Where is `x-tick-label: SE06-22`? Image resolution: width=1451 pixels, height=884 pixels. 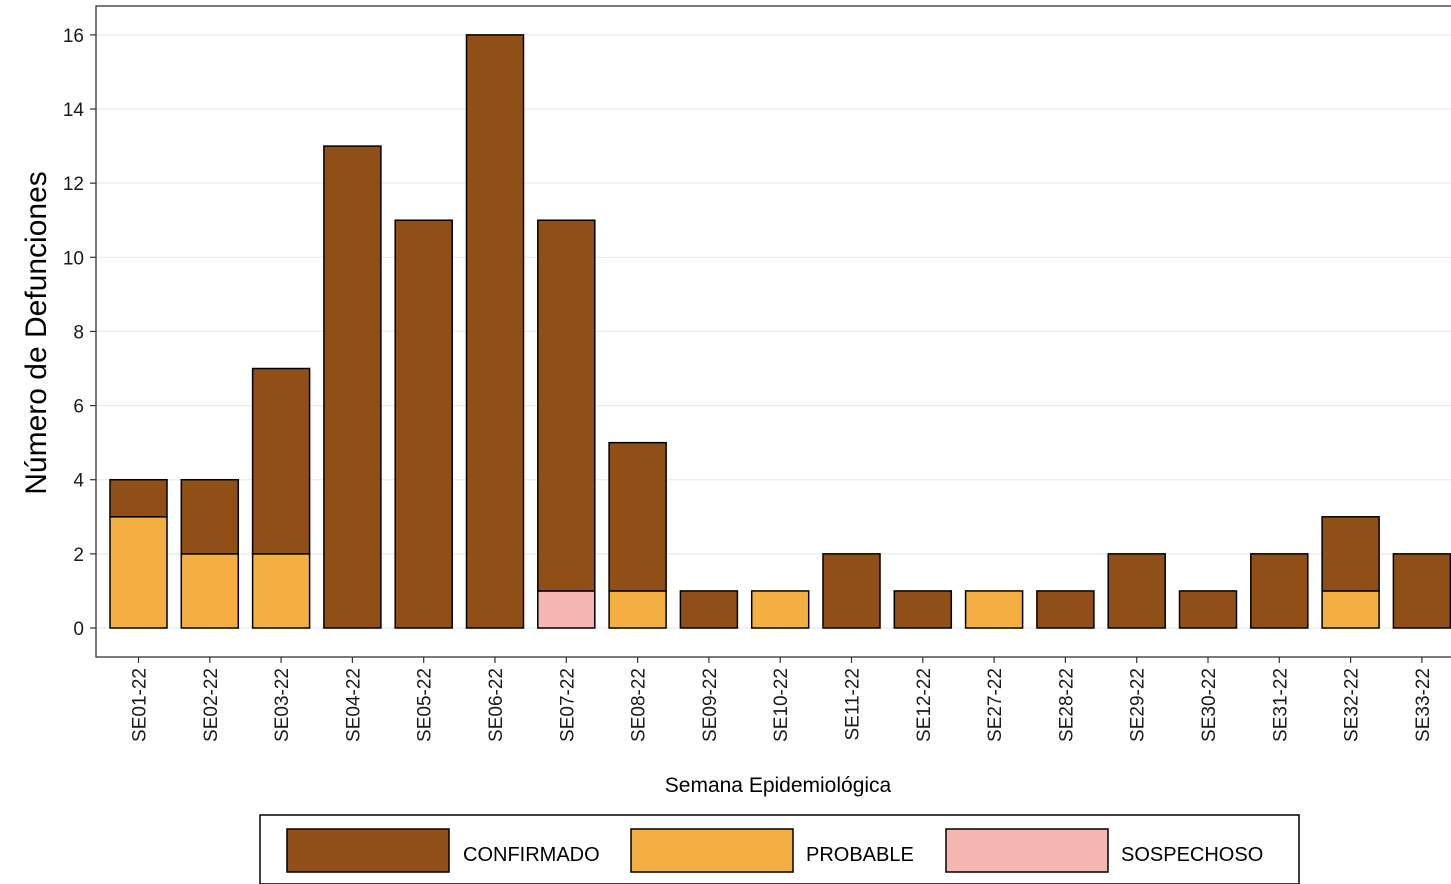 x-tick-label: SE06-22 is located at coordinates (496, 705).